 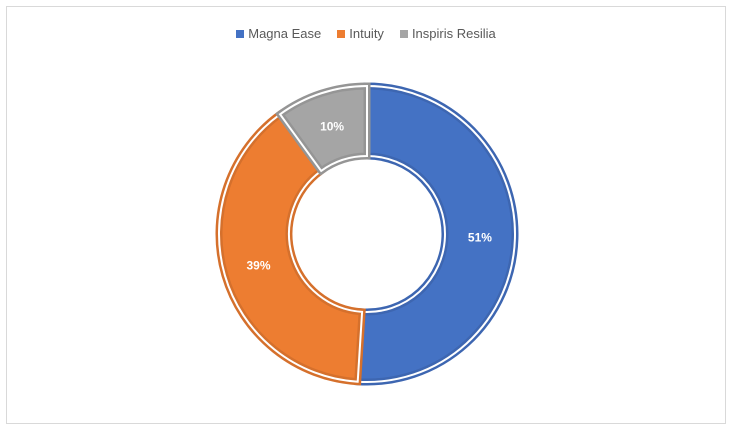 What do you see at coordinates (332, 127) in the screenshot?
I see `data-label-inspiris-resilia: 10%` at bounding box center [332, 127].